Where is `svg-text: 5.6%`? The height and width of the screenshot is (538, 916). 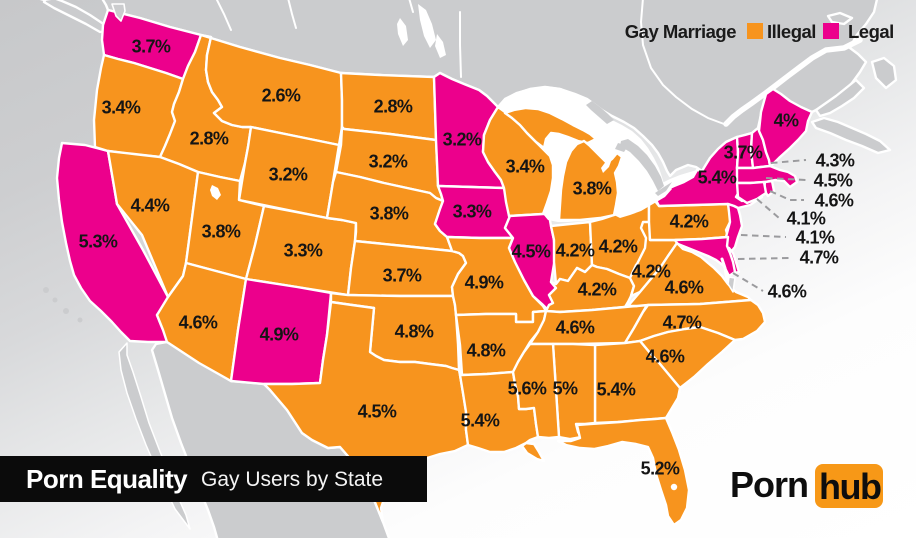
svg-text: 5.6% is located at coordinates (527, 389).